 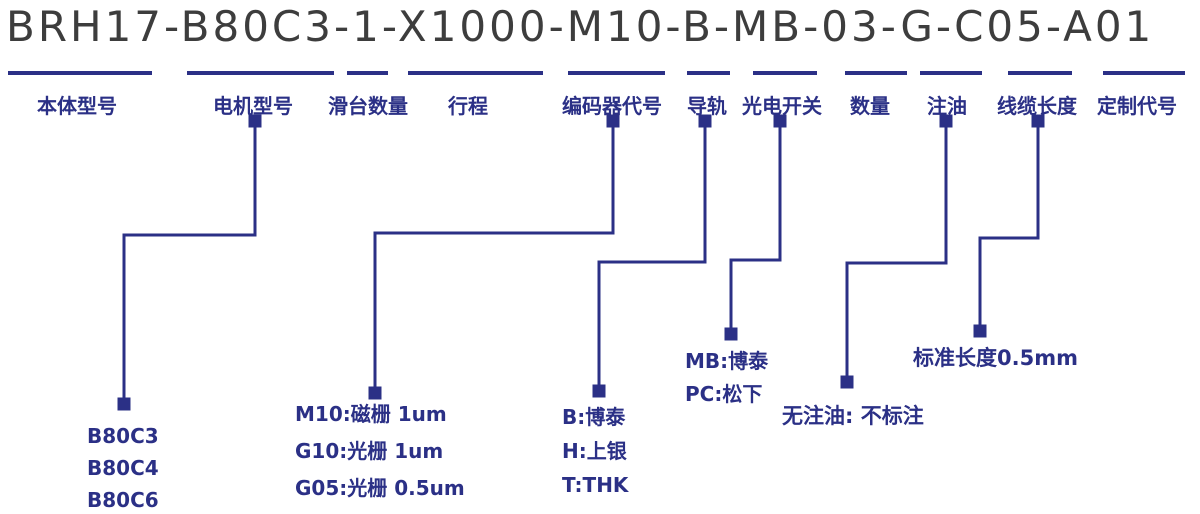 I want to click on segment-label-motor-model: 电机型号, so click(x=253, y=106).